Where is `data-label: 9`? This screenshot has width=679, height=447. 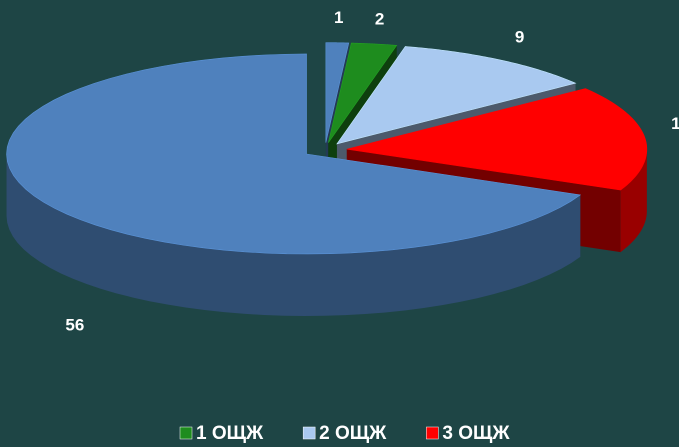 data-label: 9 is located at coordinates (519, 36).